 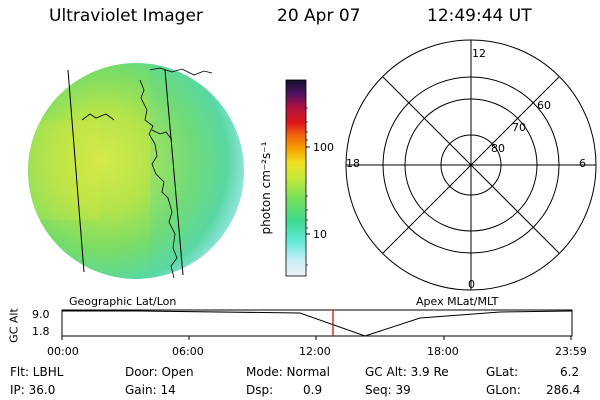 I want to click on gc-alt-status: GC Alt: 3.9 Re, so click(x=407, y=372).